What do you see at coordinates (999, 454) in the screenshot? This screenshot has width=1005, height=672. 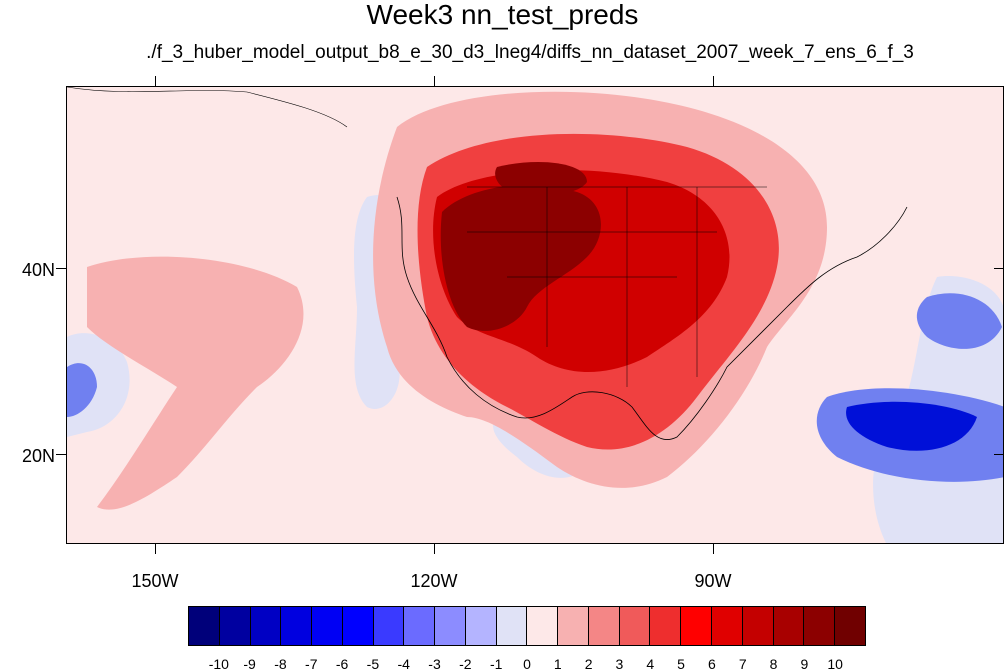 I see `tick-right-20n` at bounding box center [999, 454].